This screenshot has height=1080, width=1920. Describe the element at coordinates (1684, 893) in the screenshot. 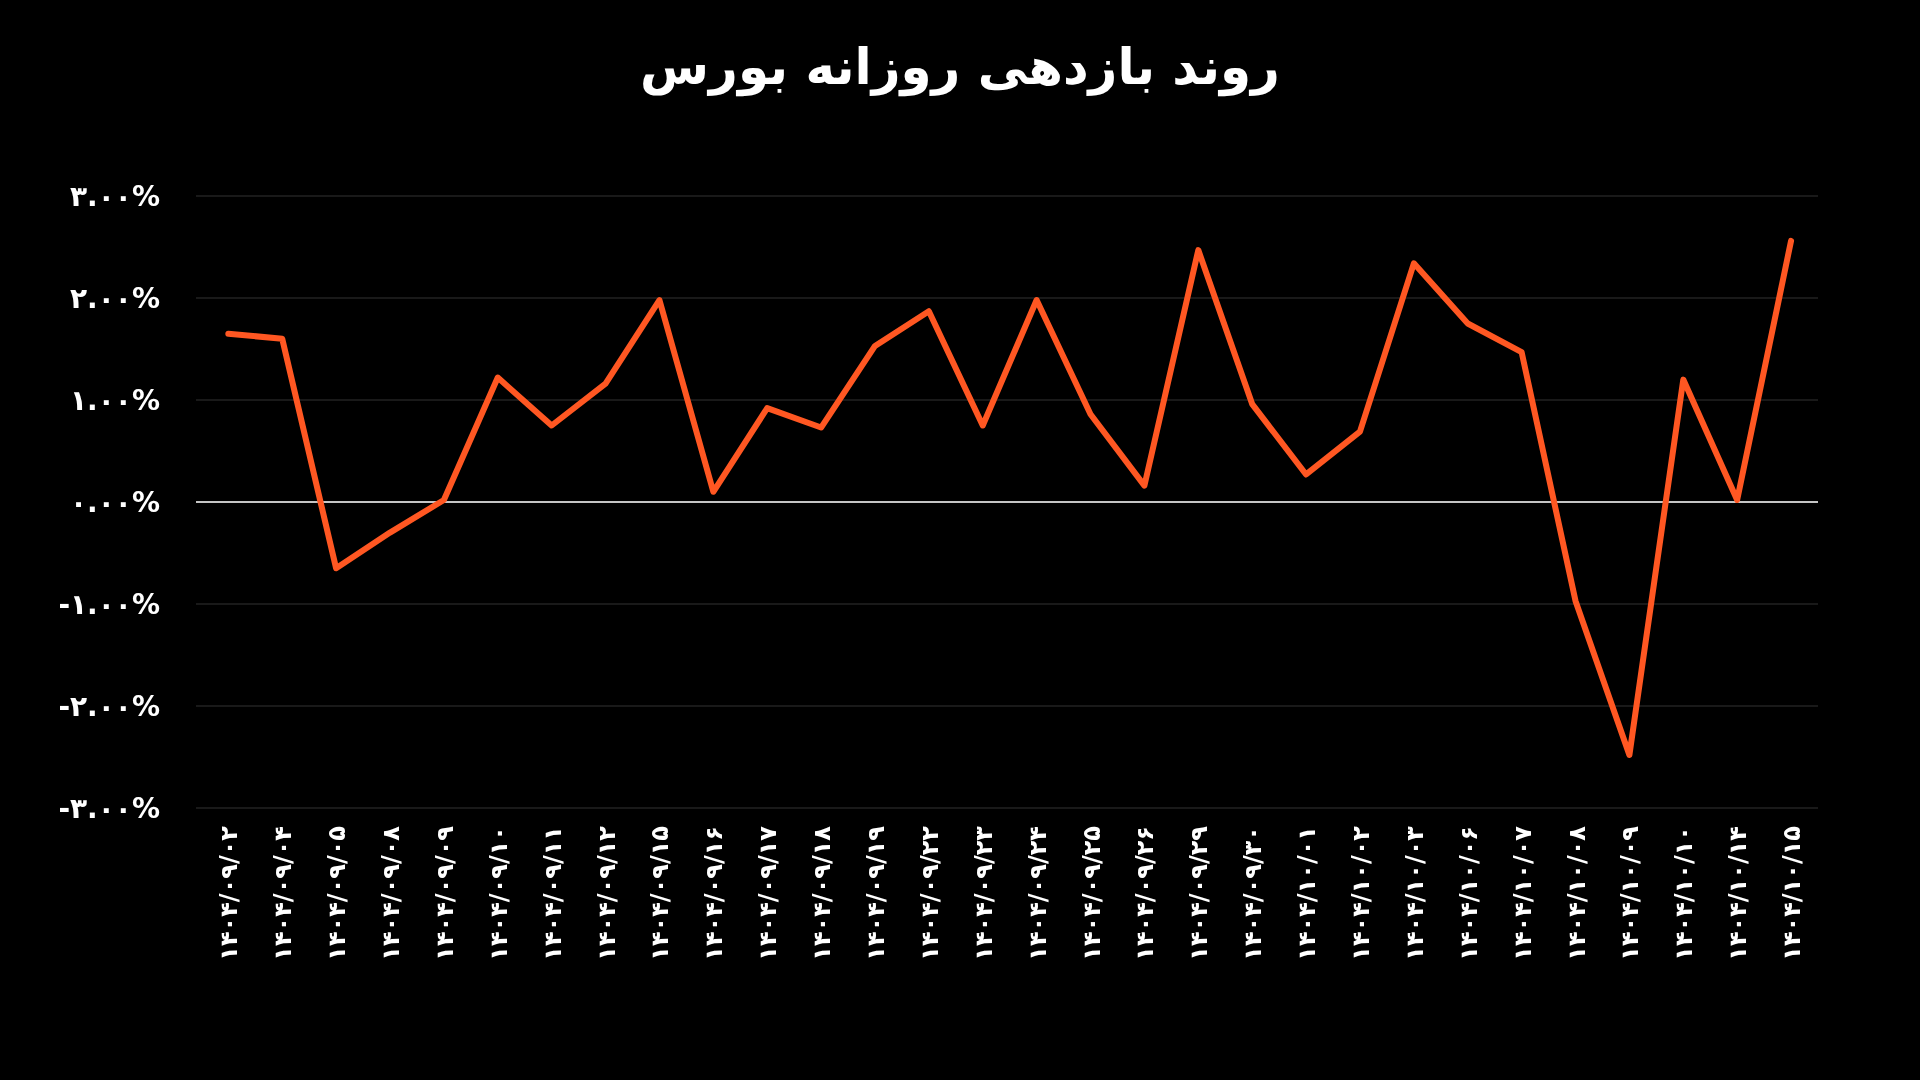

I see `x-tick-label: ۱۴۰۴/۱۰/۱۰` at that location.